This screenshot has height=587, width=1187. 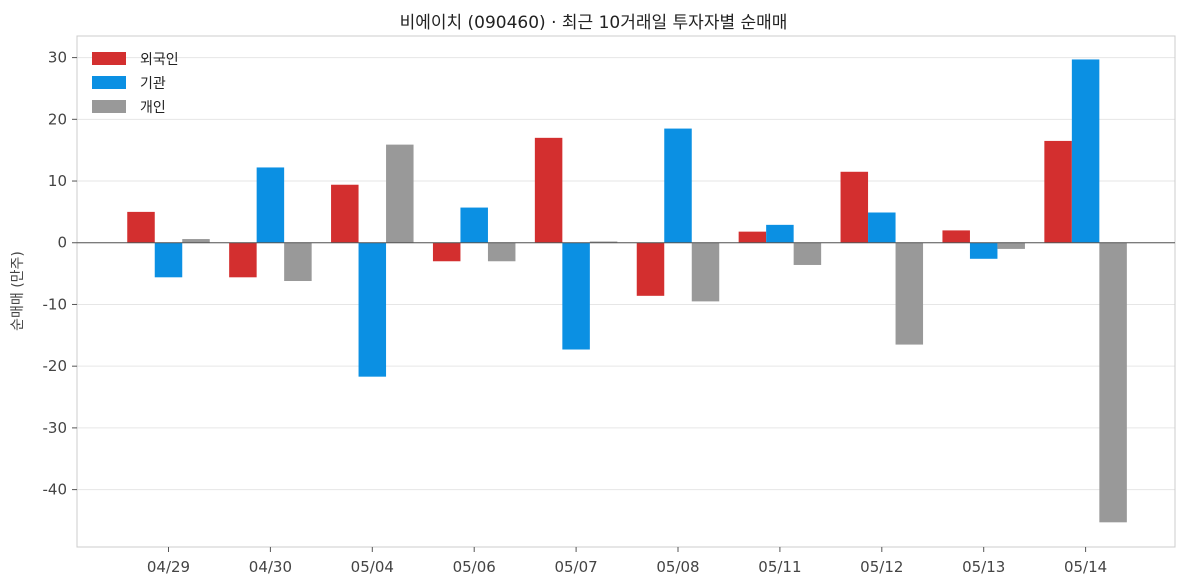 I want to click on legend-label: 외국인, so click(x=159, y=60).